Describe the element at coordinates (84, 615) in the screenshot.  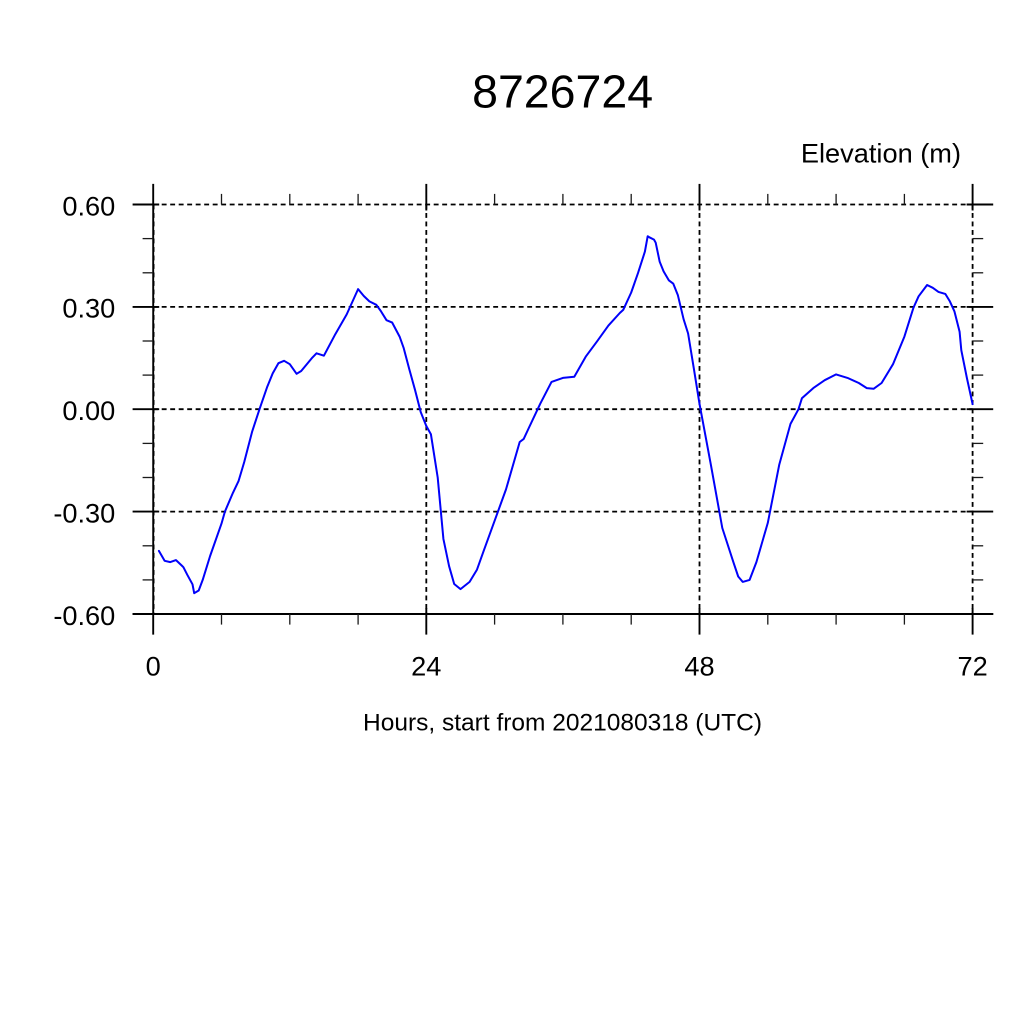
I see `svg-text: -0.60` at that location.